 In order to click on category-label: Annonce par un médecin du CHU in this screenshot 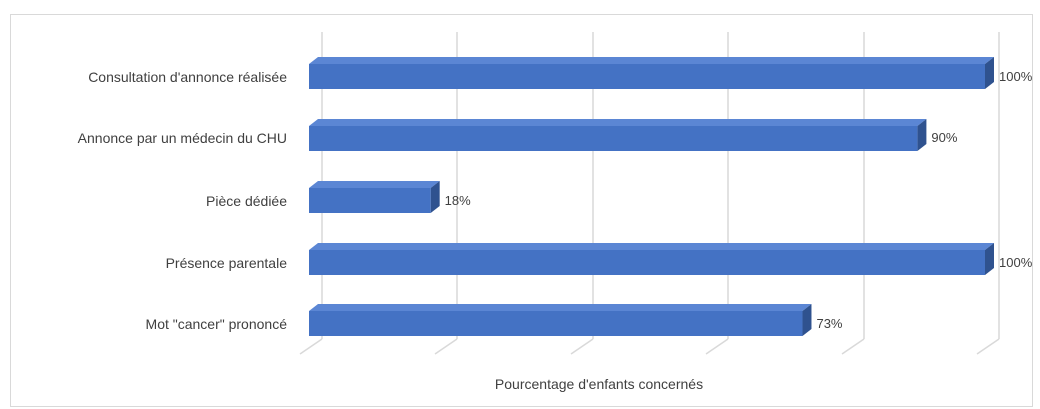, I will do `click(182, 138)`.